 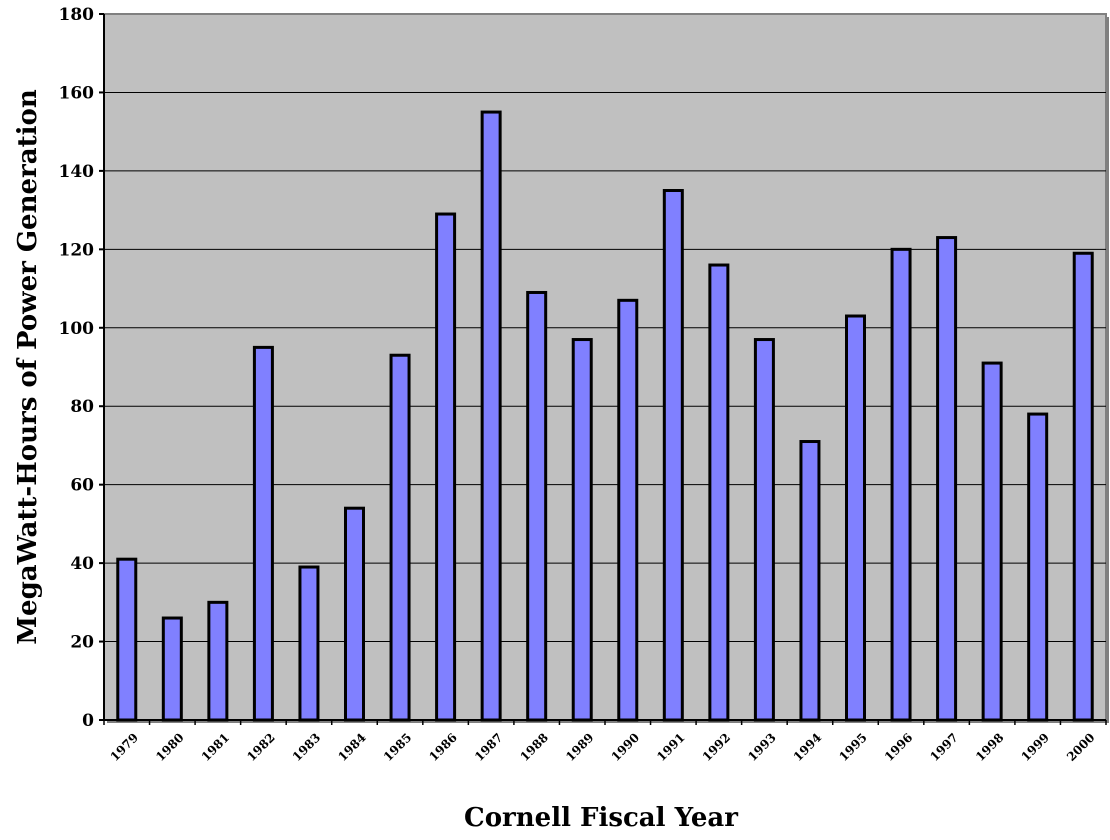 What do you see at coordinates (81, 368) in the screenshot?
I see `y-axis-ticks: 0 20 40 60 80 100 120 140 160 180` at bounding box center [81, 368].